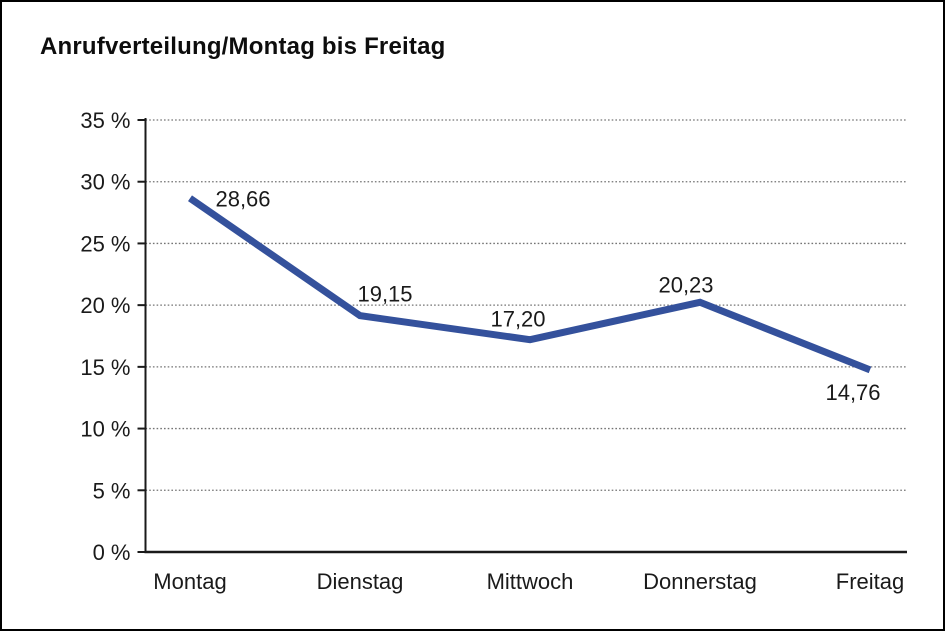 The image size is (945, 631). What do you see at coordinates (105, 243) in the screenshot?
I see `y-tick-label: 25 %` at bounding box center [105, 243].